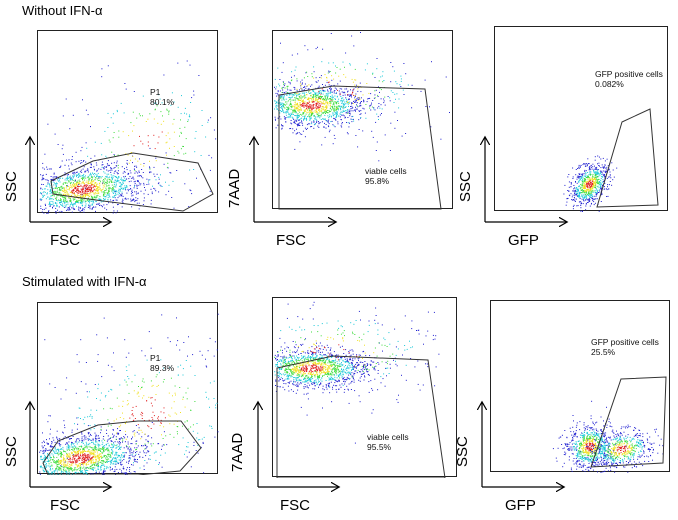 Image resolution: width=678 pixels, height=520 pixels. Describe the element at coordinates (62, 10) in the screenshot. I see `row-1-title: Without IFN-α` at that location.